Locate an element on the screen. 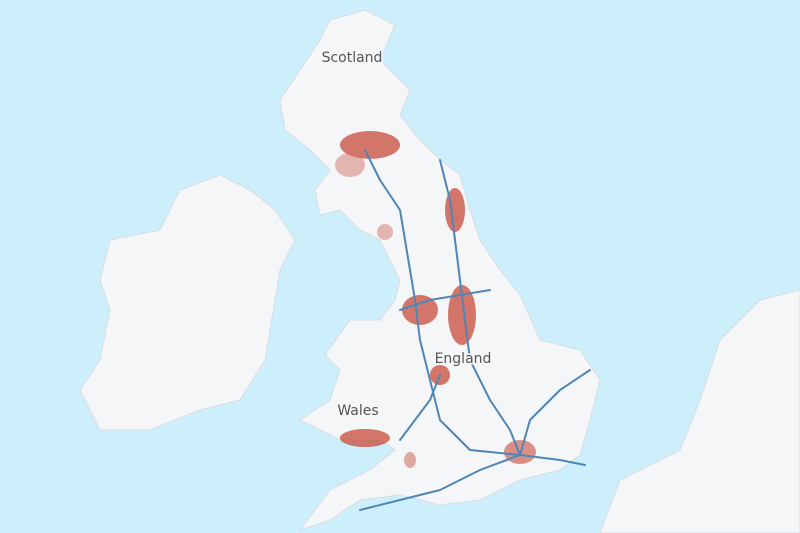 The width and height of the screenshot is (800, 533). continent is located at coordinates (699, 411).